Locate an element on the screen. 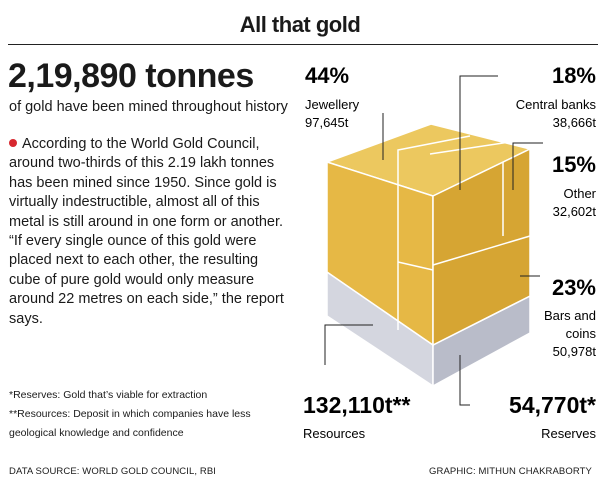 This screenshot has height=485, width=600. title-divider is located at coordinates (303, 44).